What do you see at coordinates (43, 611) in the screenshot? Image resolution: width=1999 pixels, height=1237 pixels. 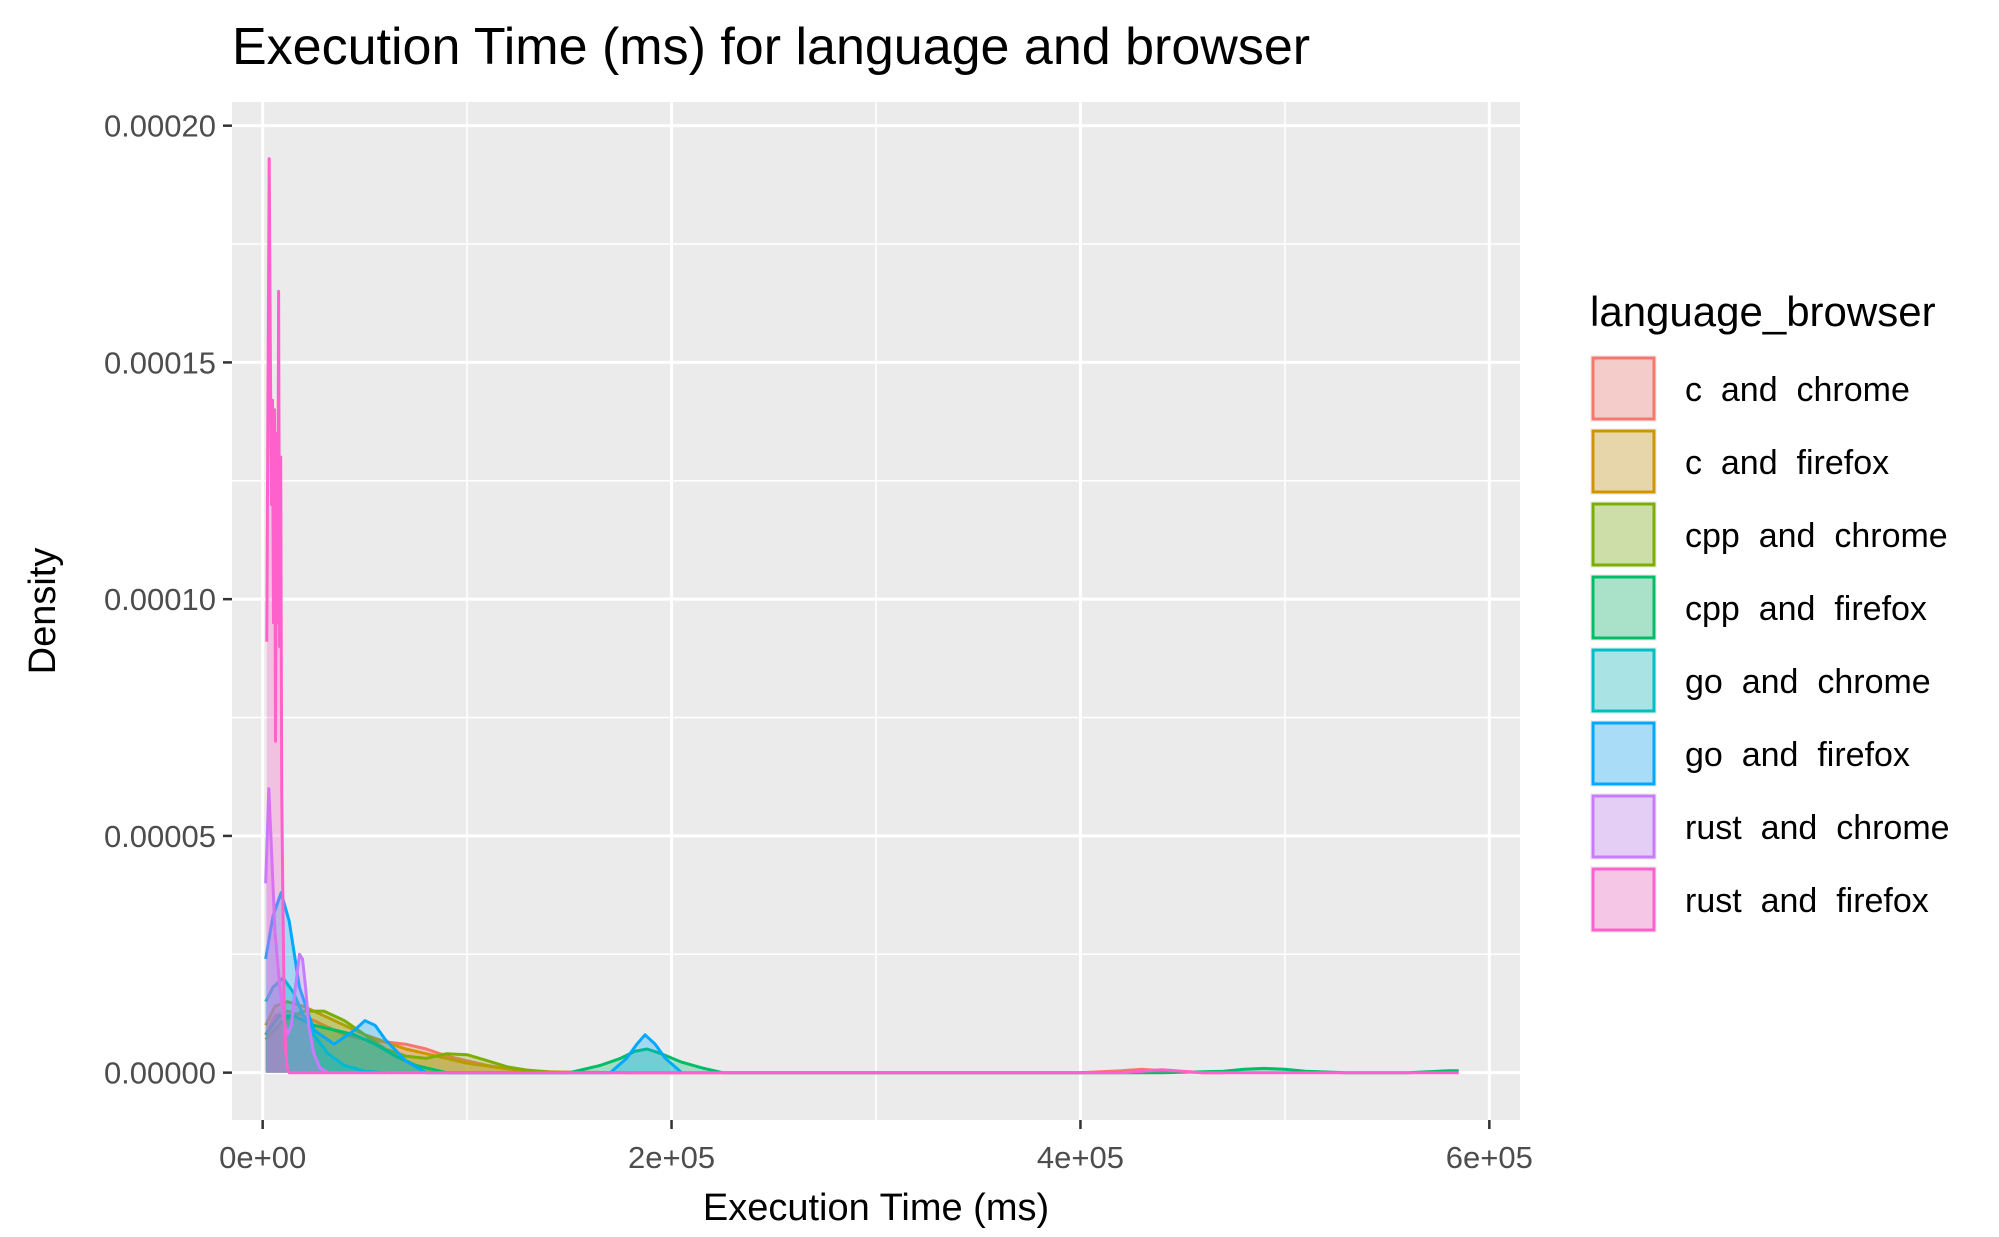 I see `y-axis-title: Density` at bounding box center [43, 611].